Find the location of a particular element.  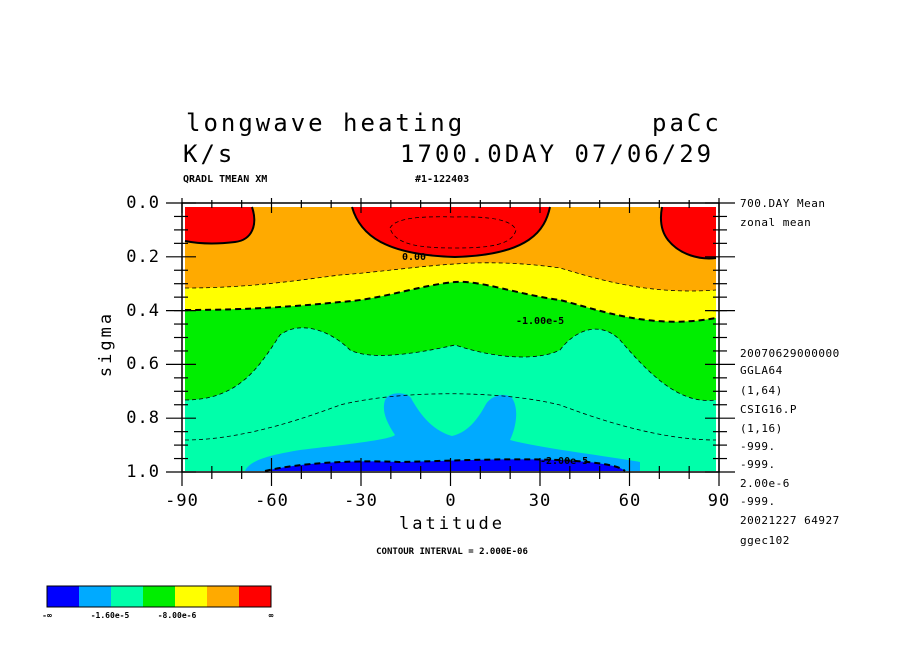

side-info-line: CSIG16.P is located at coordinates (768, 409).